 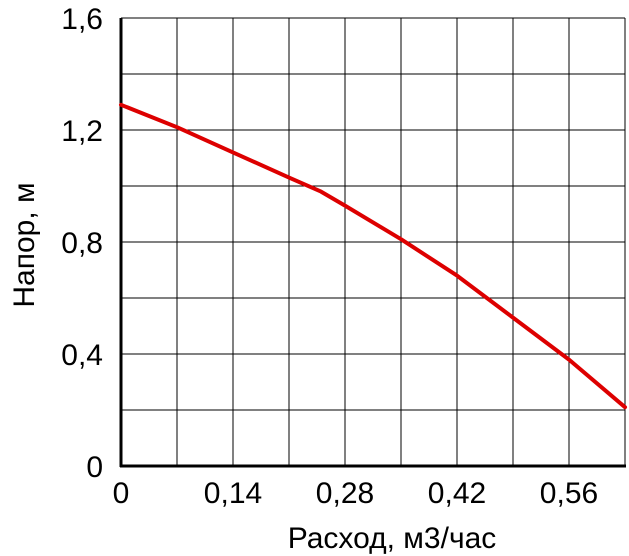 I want to click on x-tick-label-4: 0,56, so click(x=569, y=493).